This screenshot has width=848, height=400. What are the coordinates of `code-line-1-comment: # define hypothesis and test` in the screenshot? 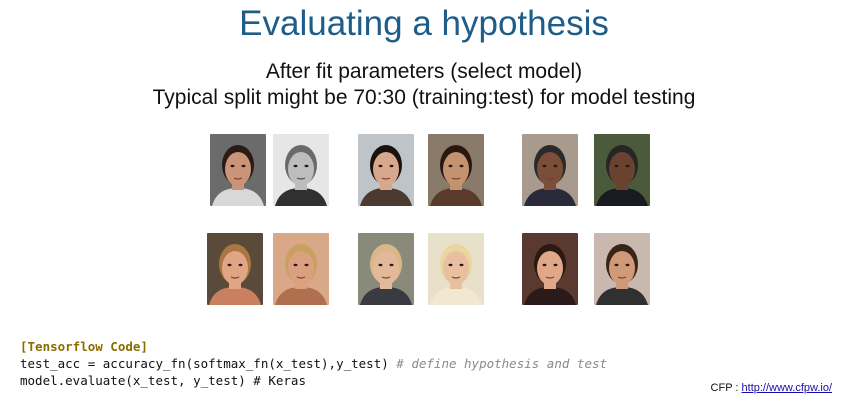 It's located at (502, 363).